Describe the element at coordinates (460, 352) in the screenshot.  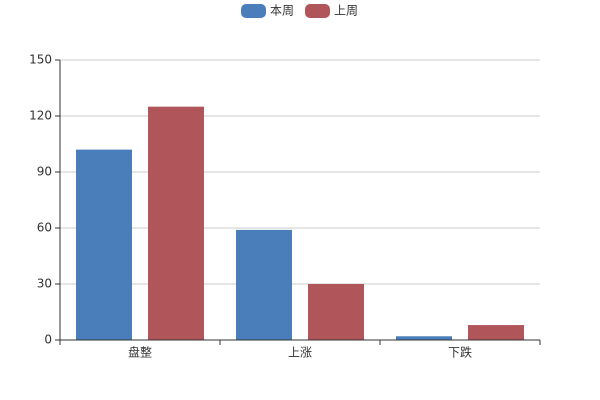
I see `x-tick-label: 下跌` at that location.